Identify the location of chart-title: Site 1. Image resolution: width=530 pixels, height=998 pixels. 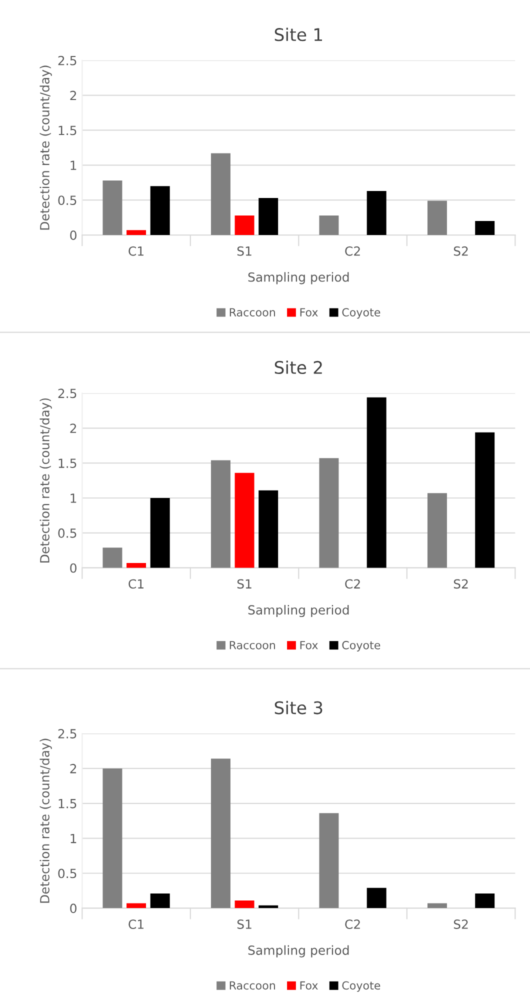
(298, 35).